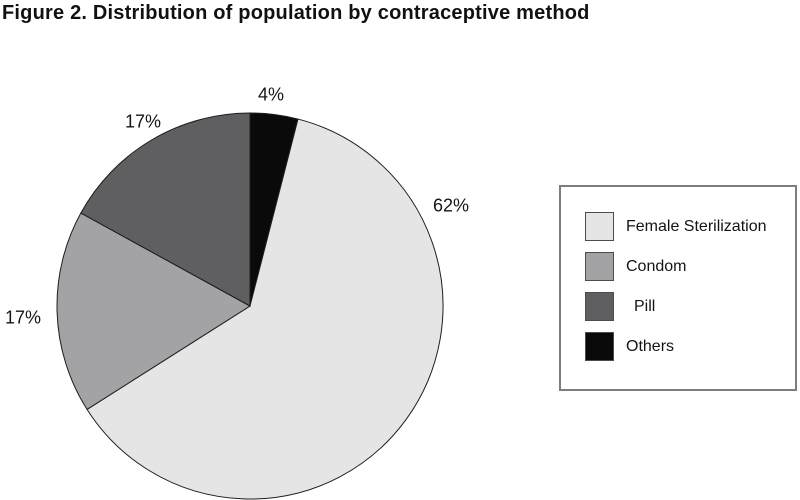 The image size is (800, 500). What do you see at coordinates (451, 205) in the screenshot?
I see `pie-slice-label-female-sterilization: 62%` at bounding box center [451, 205].